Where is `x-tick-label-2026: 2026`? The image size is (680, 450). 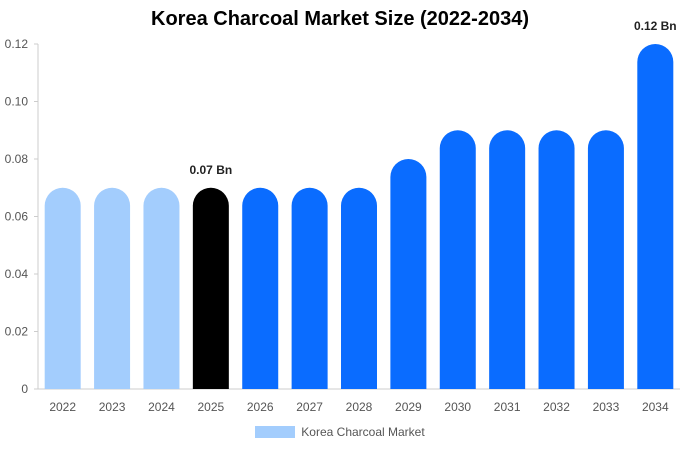
x-tick-label-2026: 2026 is located at coordinates (260, 407).